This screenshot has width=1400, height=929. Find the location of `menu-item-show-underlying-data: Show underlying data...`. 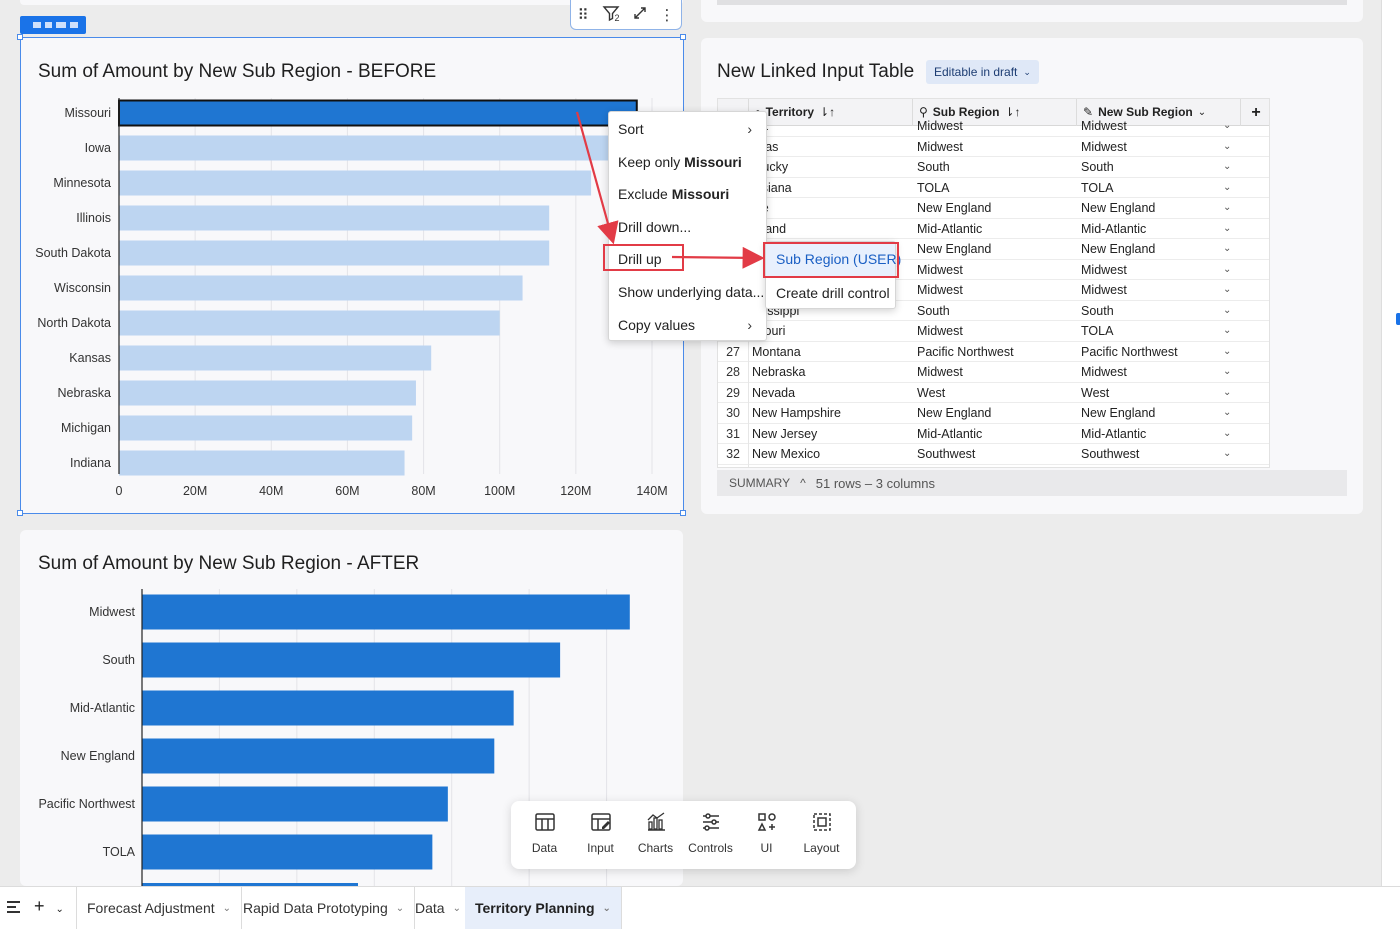

menu-item-show-underlying-data: Show underlying data... is located at coordinates (687, 292).